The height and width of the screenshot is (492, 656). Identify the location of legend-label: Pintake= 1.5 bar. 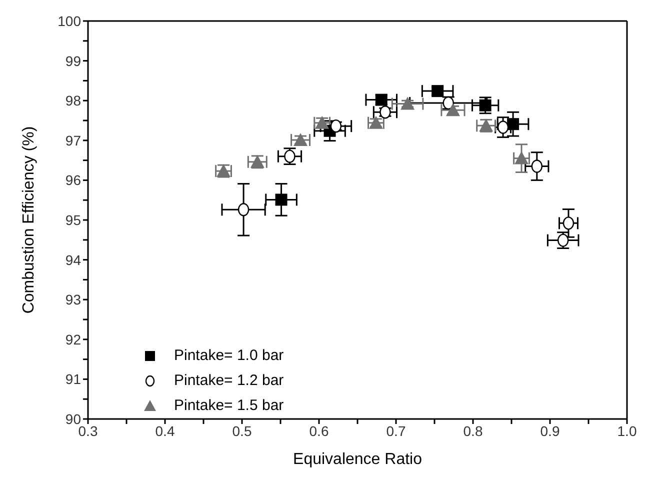
(229, 405).